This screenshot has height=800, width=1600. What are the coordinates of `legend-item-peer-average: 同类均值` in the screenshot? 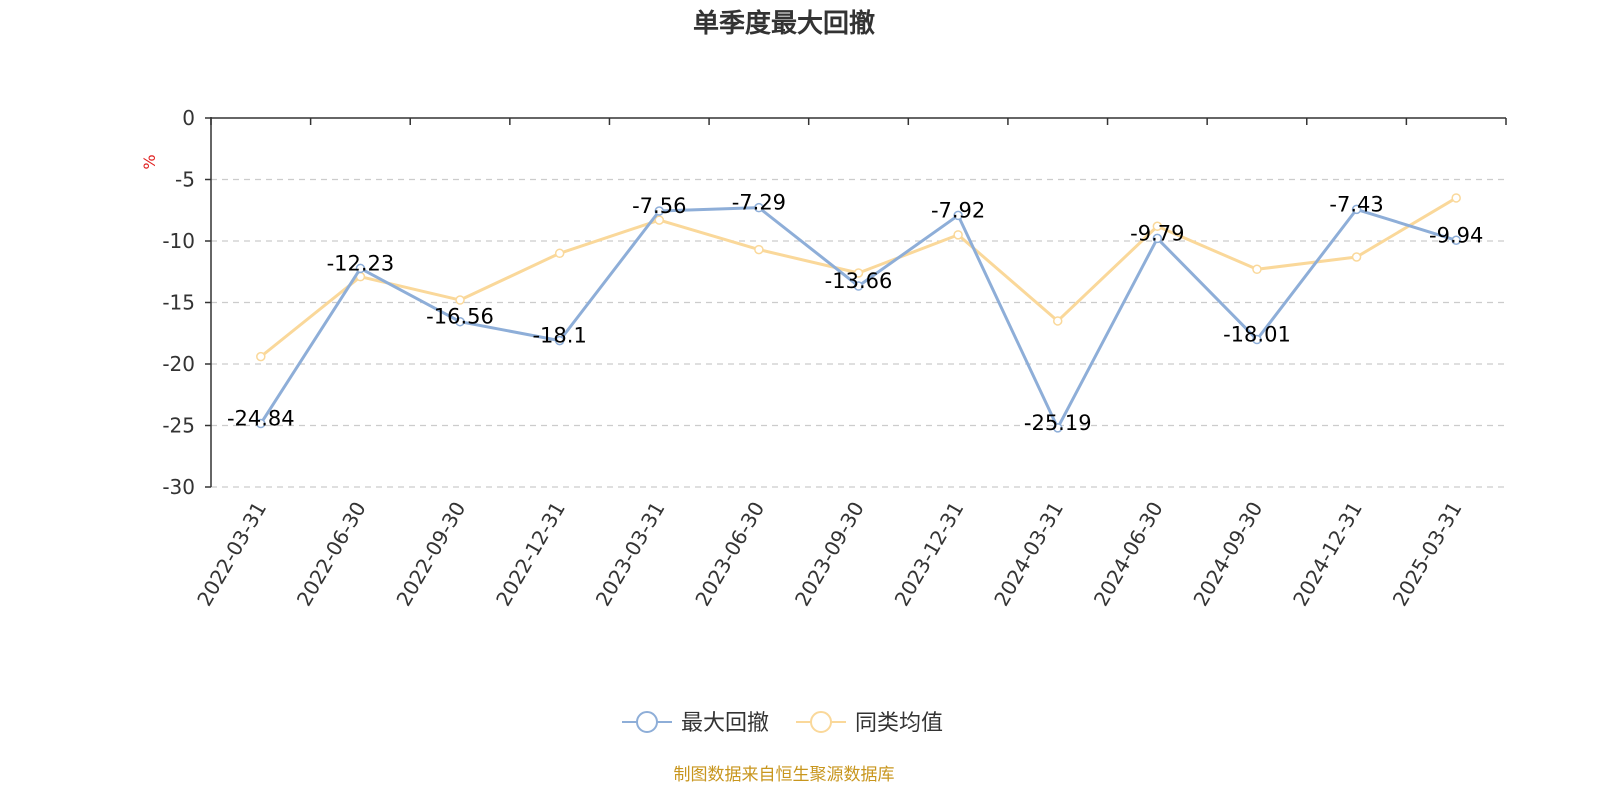 It's located at (869, 723).